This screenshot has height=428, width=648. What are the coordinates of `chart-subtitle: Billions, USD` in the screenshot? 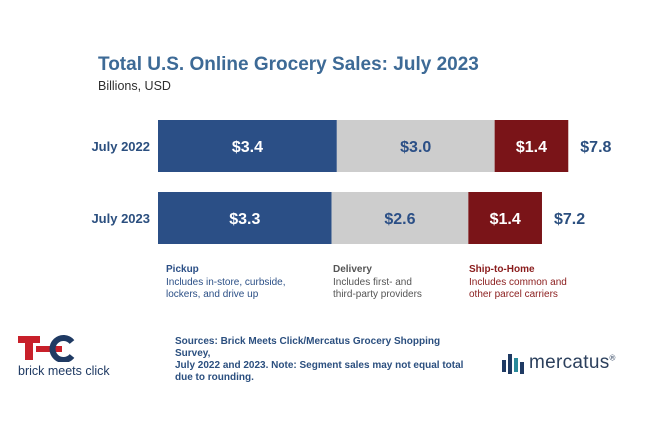 It's located at (134, 86).